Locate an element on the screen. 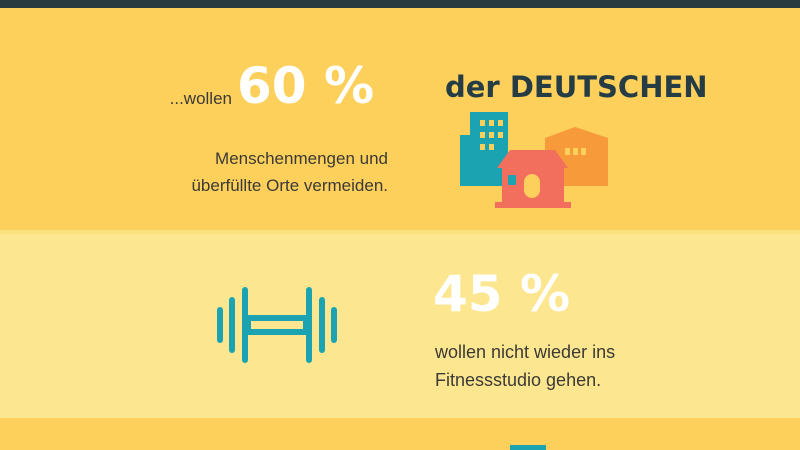 The width and height of the screenshot is (800, 450). dumbbell-icon is located at coordinates (277, 325).